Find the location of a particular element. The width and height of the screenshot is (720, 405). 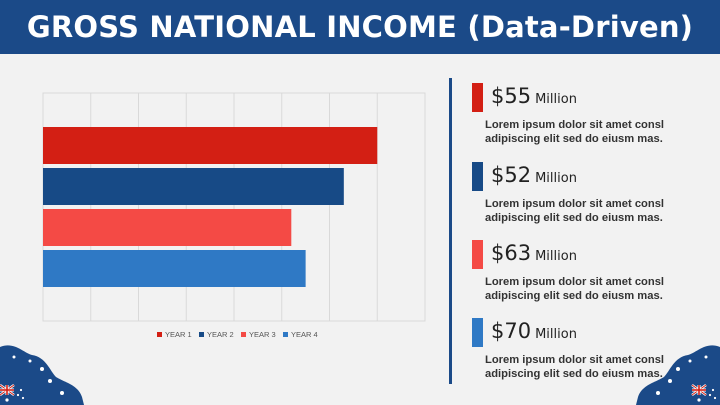

title-bar: GROSS NATIONAL INCOME (Data-Driven) is located at coordinates (360, 27).